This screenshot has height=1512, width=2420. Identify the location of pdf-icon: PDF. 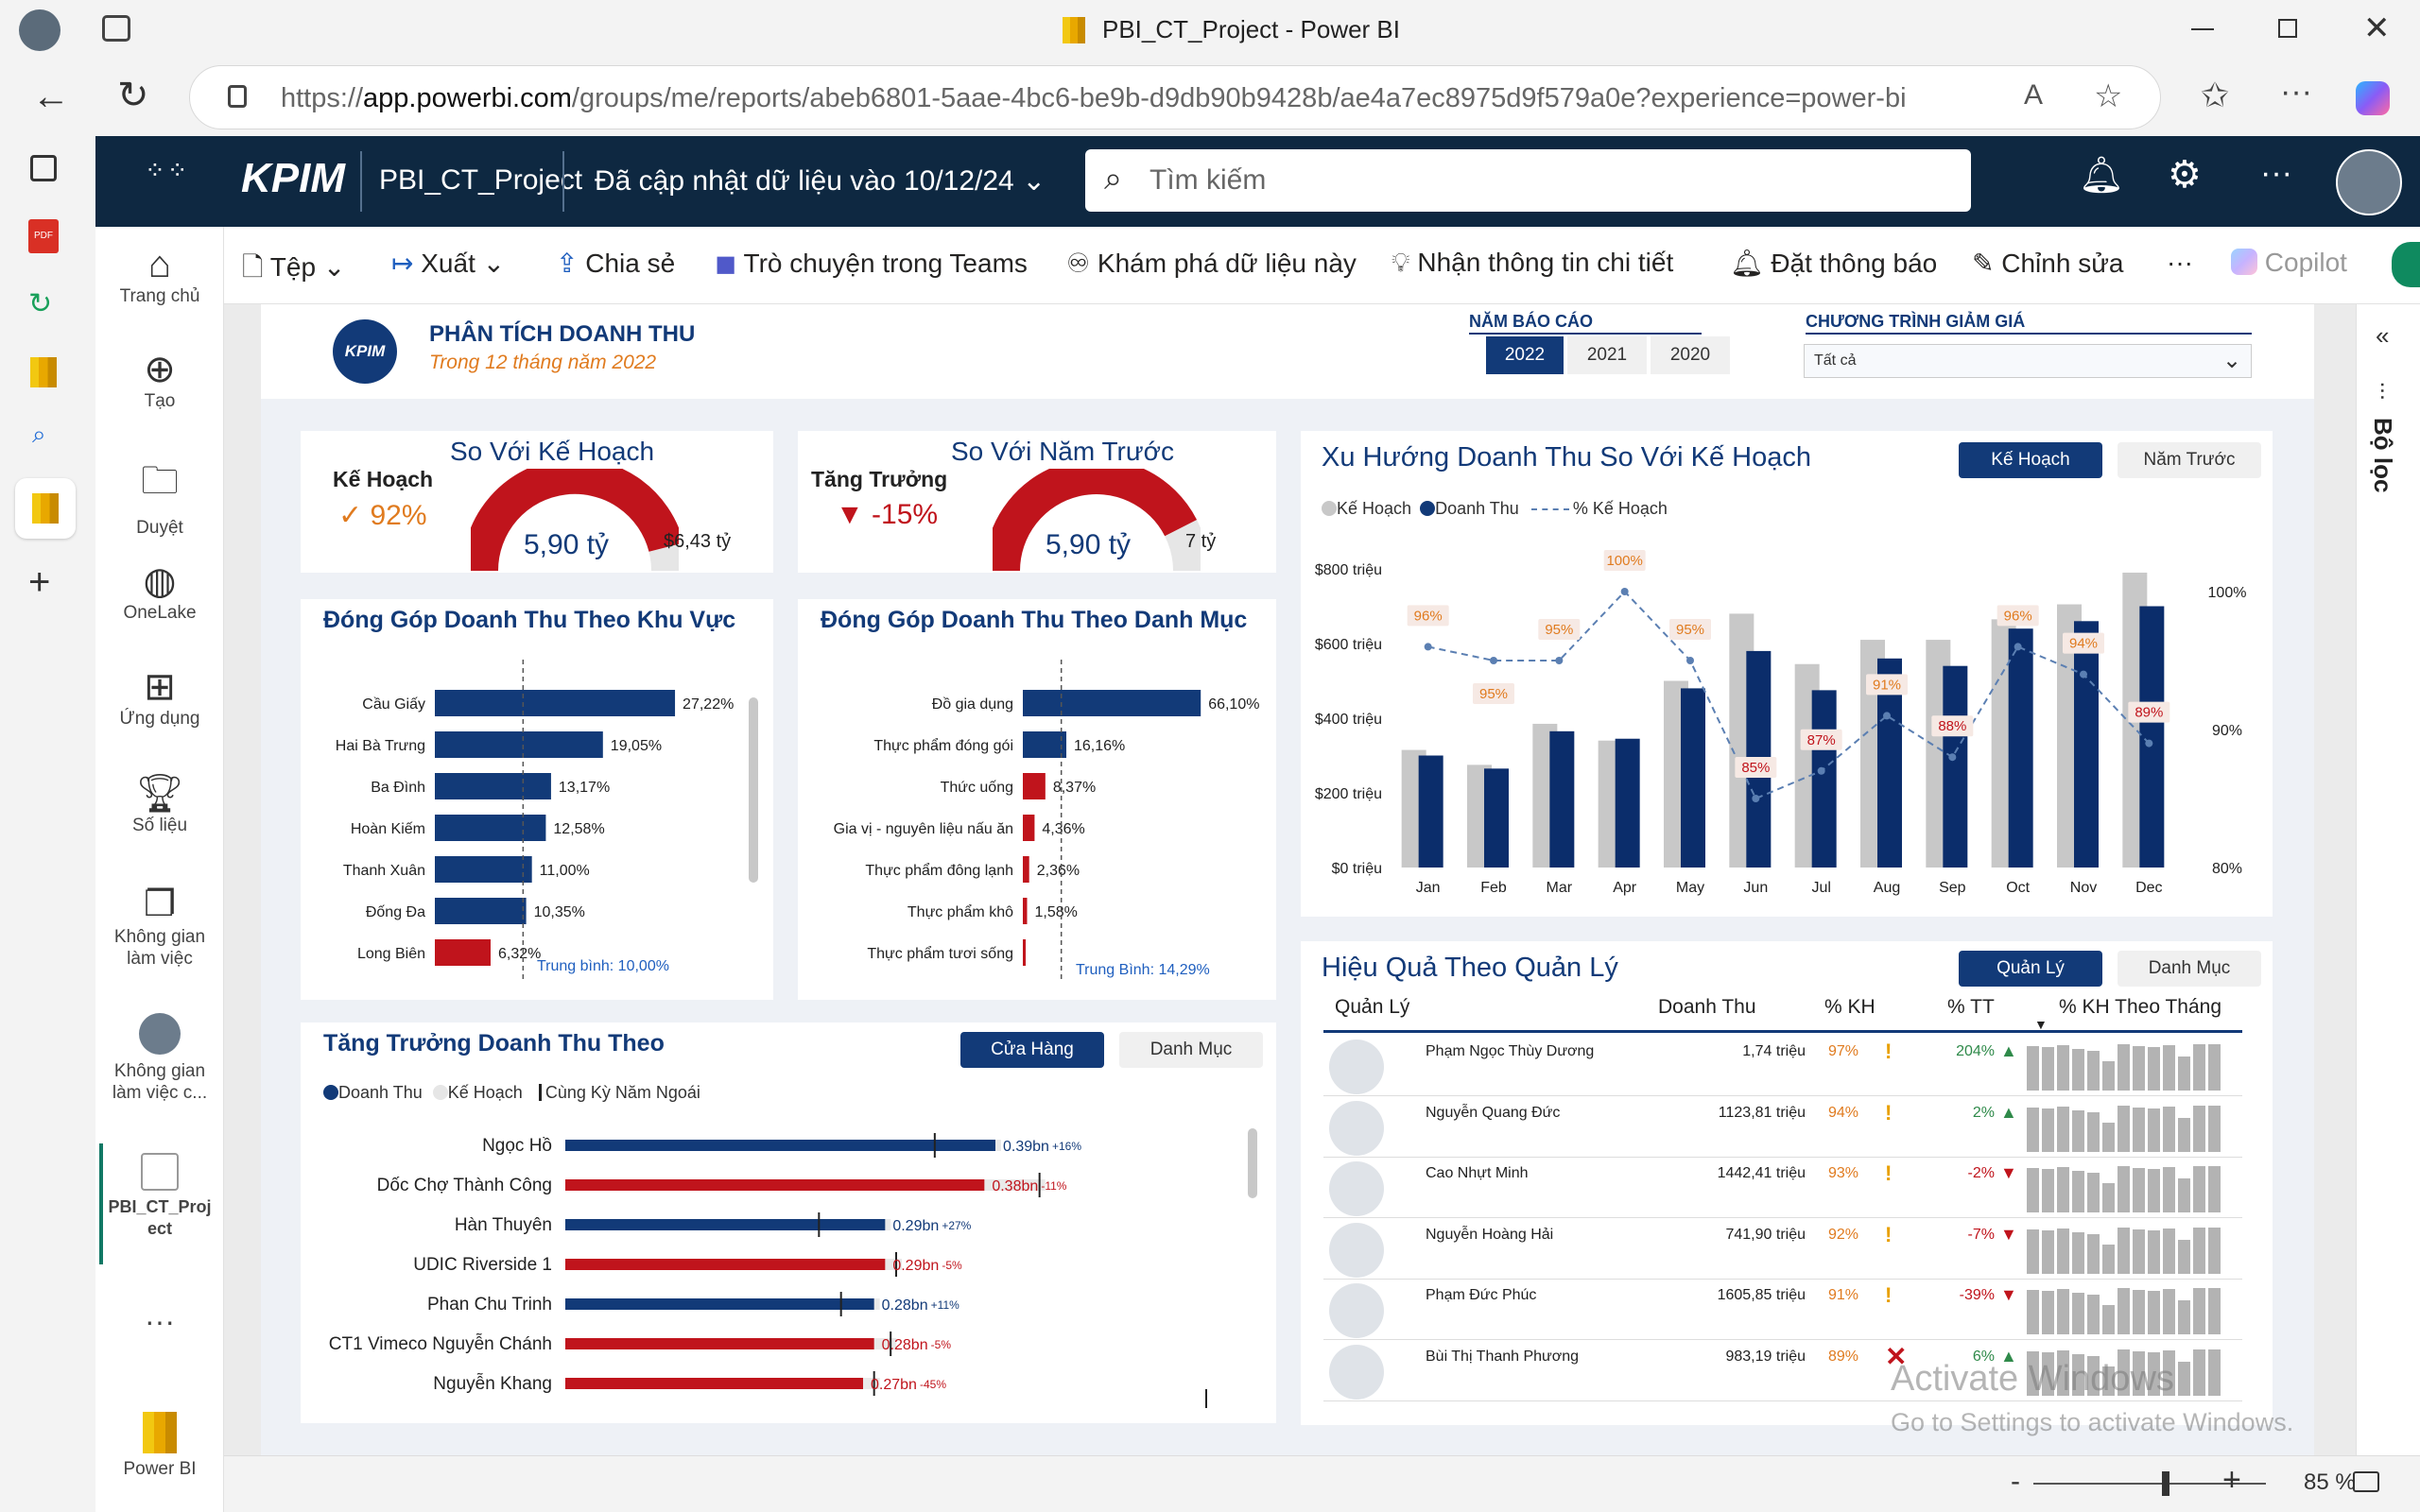
(43, 236).